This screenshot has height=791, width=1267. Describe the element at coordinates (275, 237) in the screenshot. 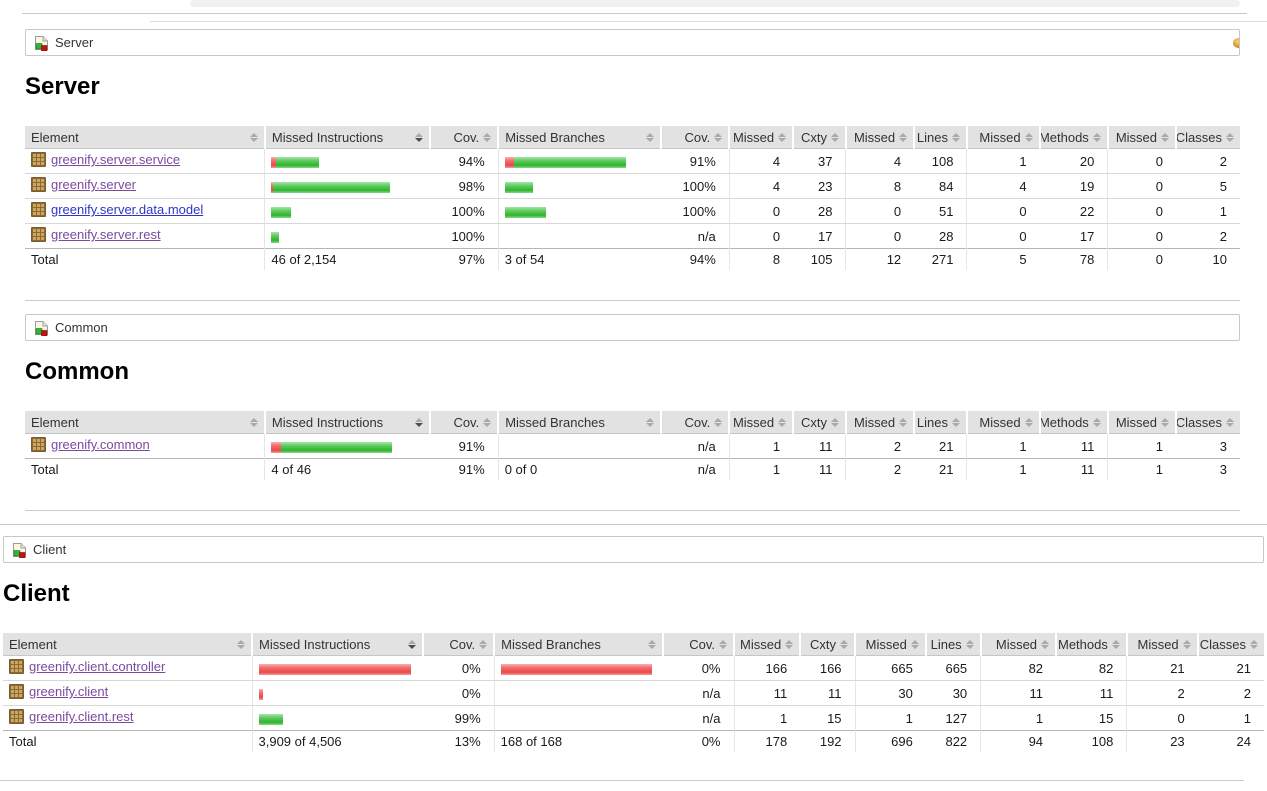

I see `covered-bar-segment` at that location.